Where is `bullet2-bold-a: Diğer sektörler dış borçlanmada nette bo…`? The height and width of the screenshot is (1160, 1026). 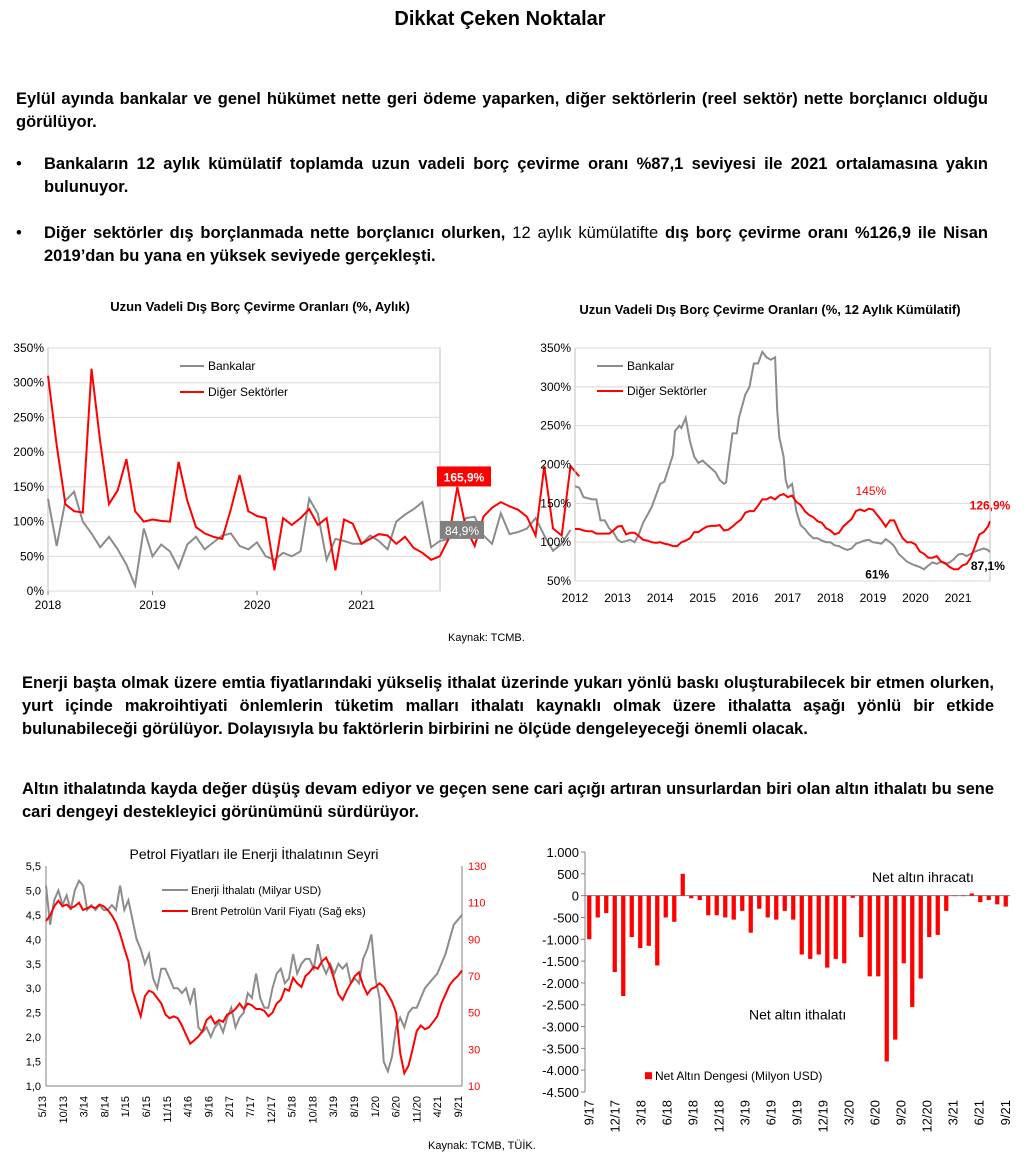
bullet2-bold-a: Diğer sektörler dış borçlanmada nette bo… is located at coordinates (275, 233).